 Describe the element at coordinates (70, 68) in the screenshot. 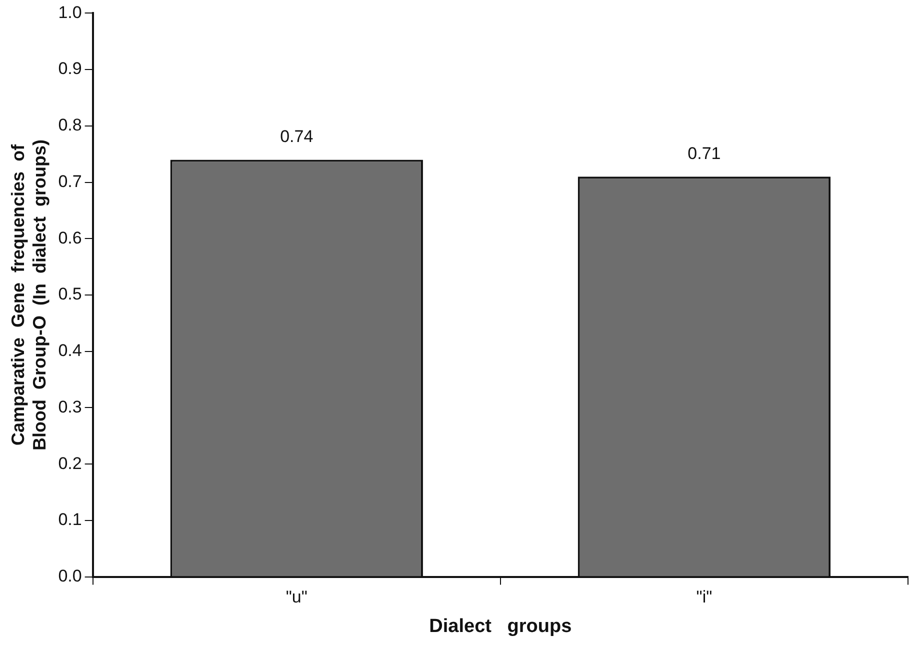

I see `y-tick-label: 0.9` at that location.